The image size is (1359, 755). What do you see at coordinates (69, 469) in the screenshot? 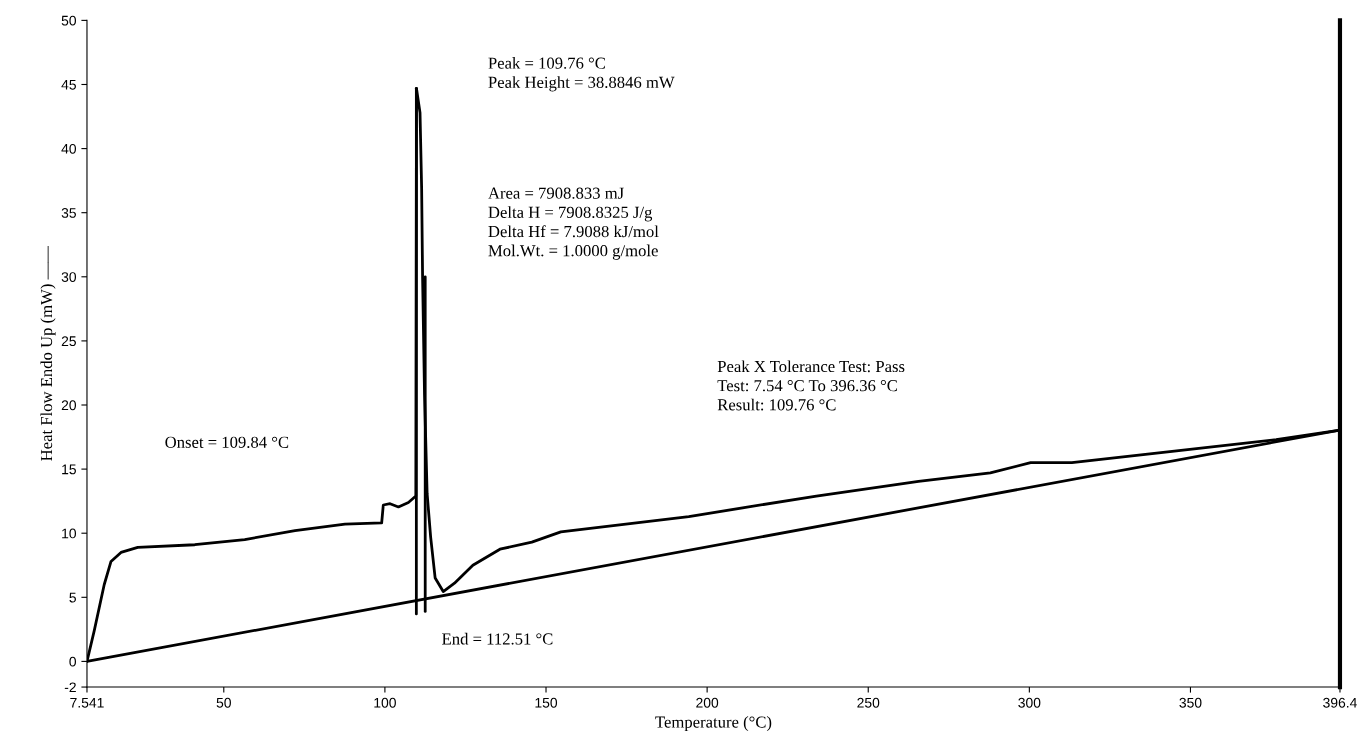
I see `y-tick-label: 15` at bounding box center [69, 469].